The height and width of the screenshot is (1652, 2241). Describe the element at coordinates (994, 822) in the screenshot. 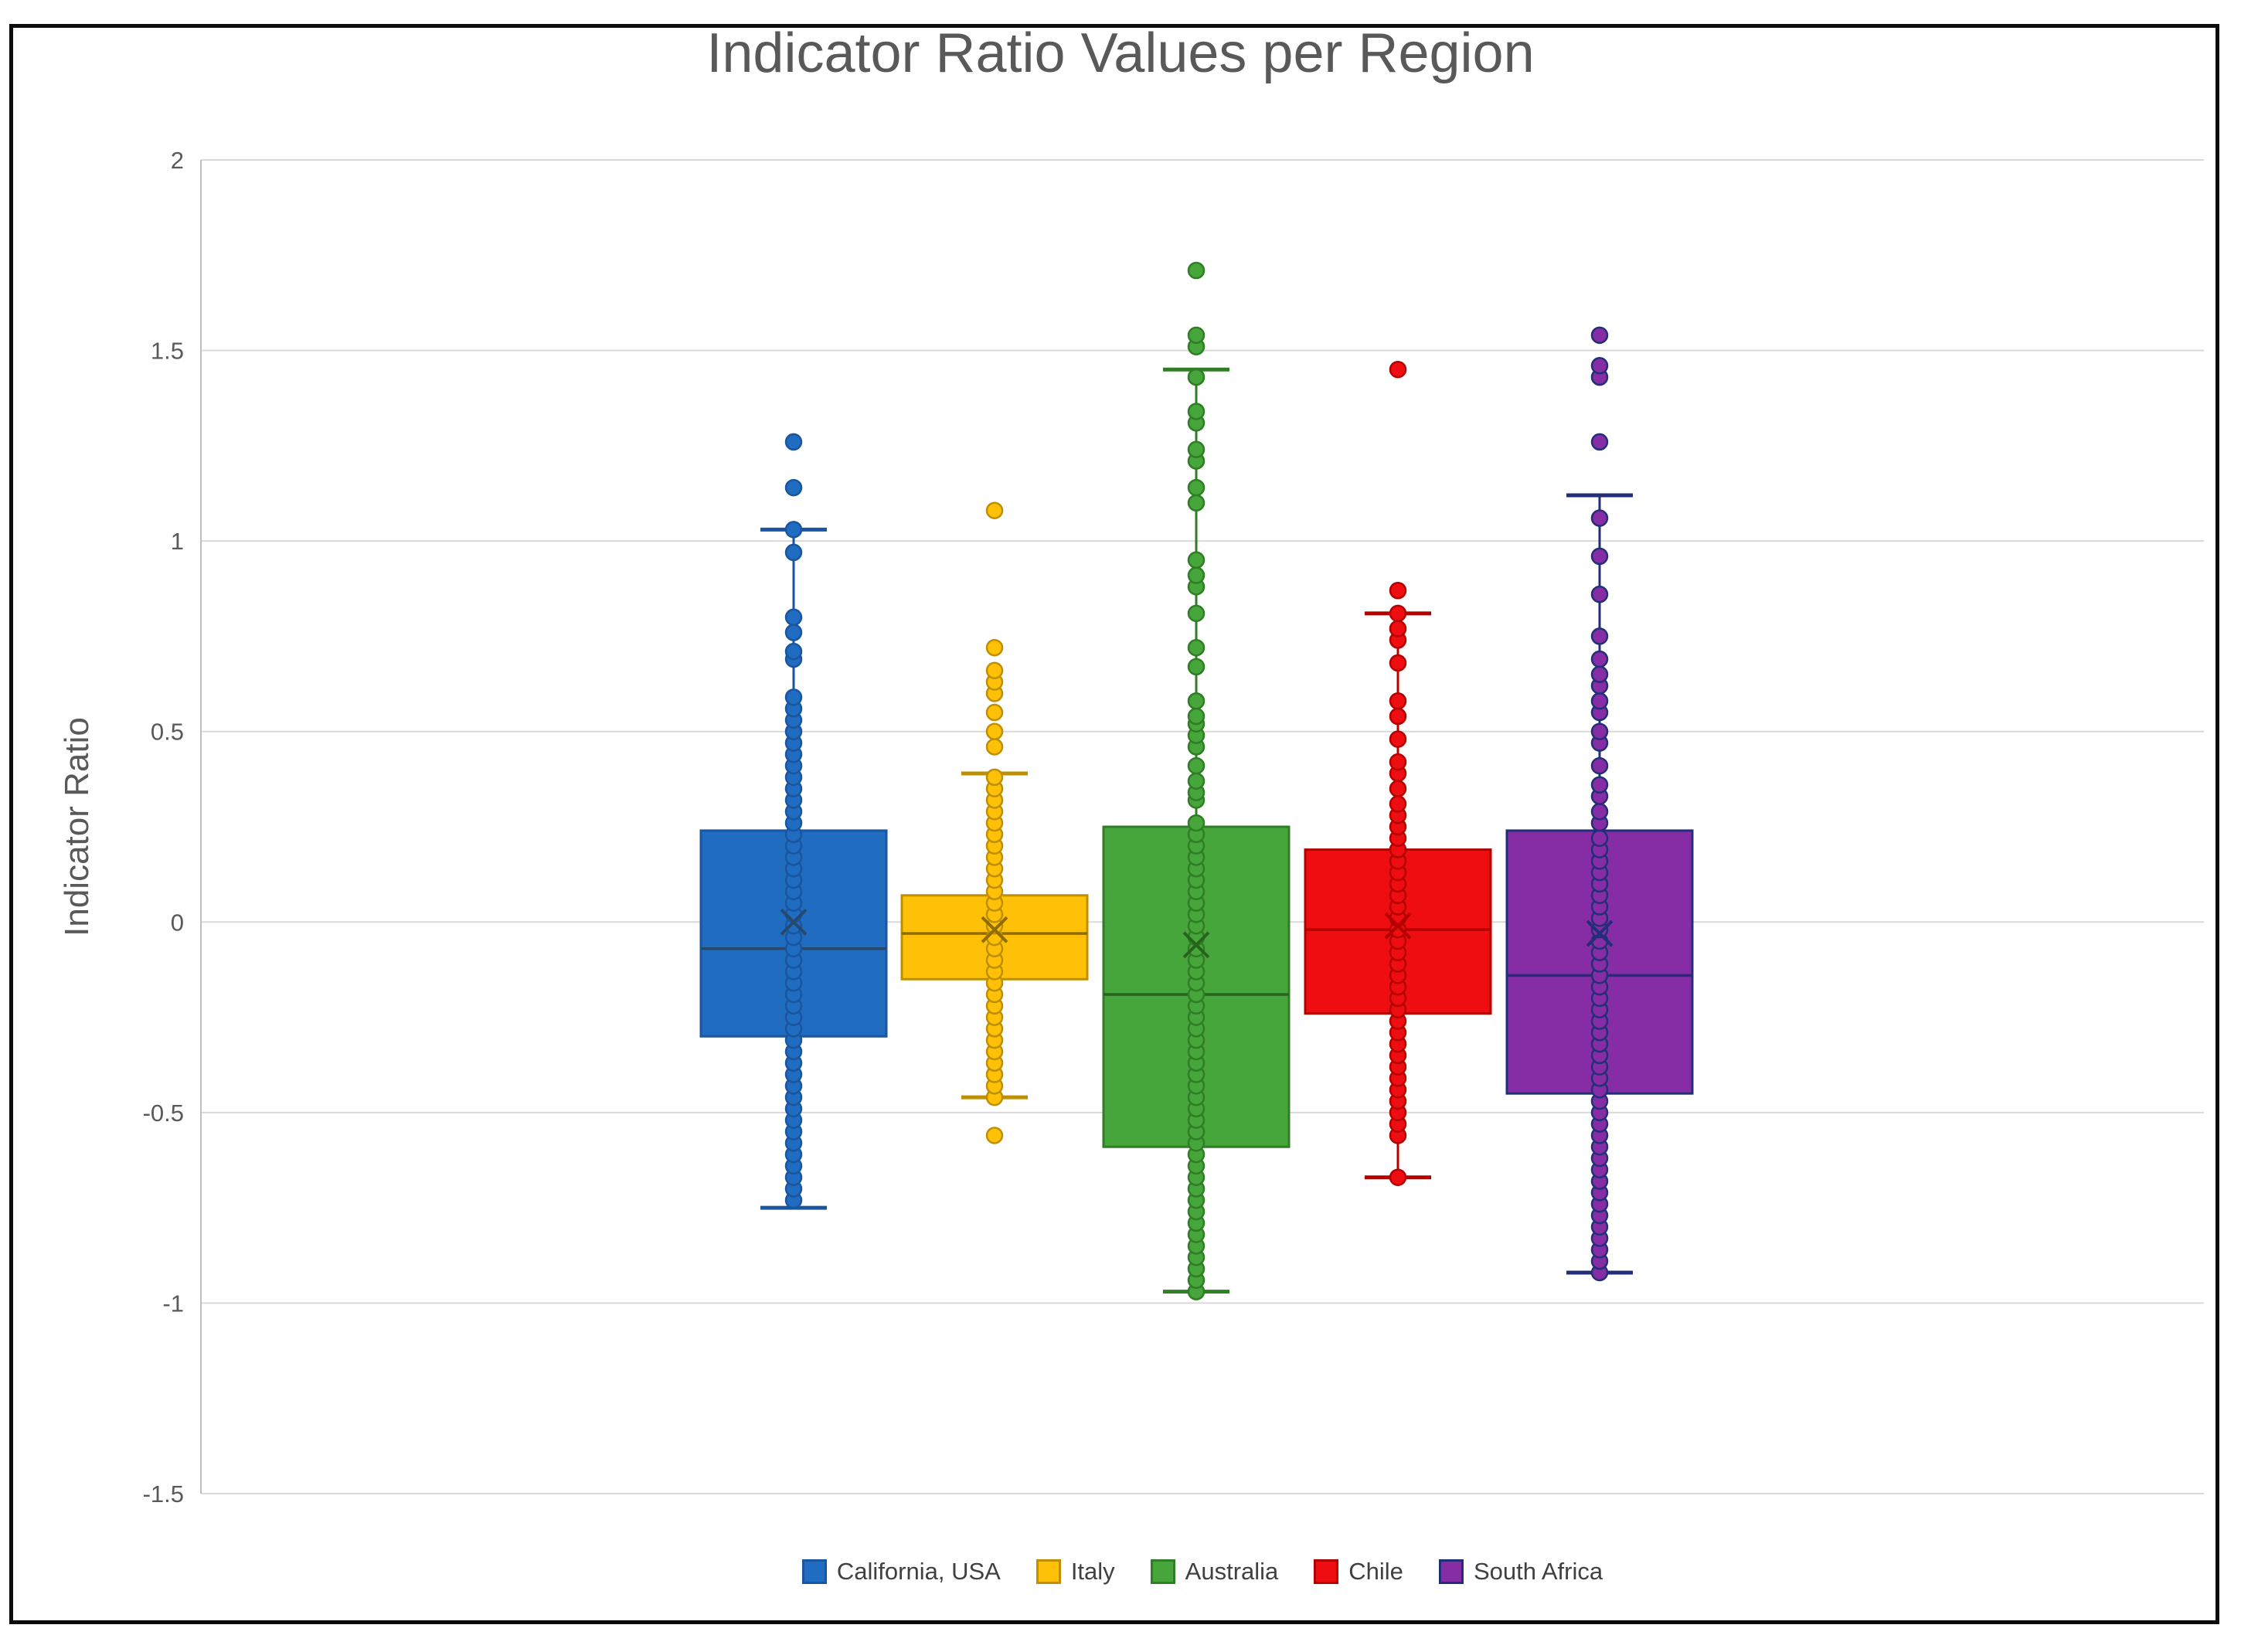

I see `box-series-italy` at that location.